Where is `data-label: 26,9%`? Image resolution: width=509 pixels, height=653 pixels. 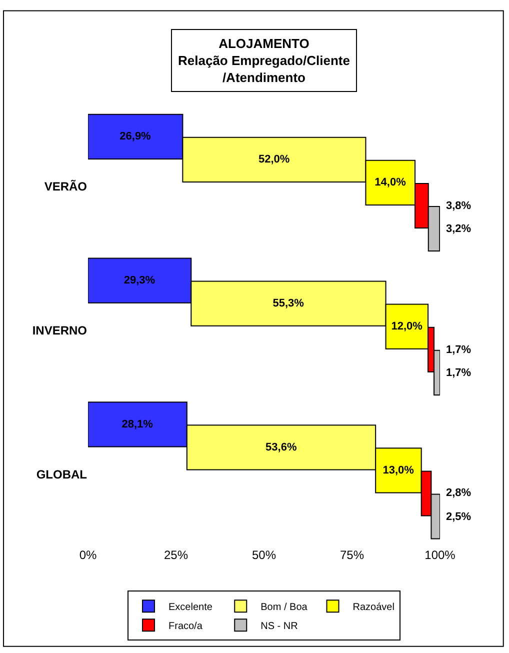
data-label: 26,9% is located at coordinates (136, 136).